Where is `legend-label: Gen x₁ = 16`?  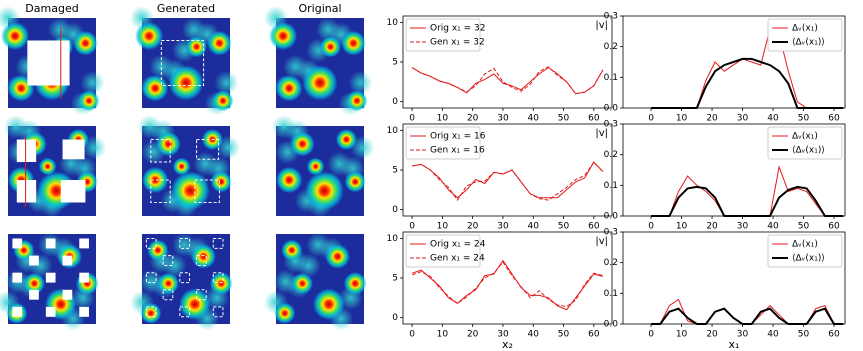 legend-label: Gen x₁ = 16 is located at coordinates (457, 151).